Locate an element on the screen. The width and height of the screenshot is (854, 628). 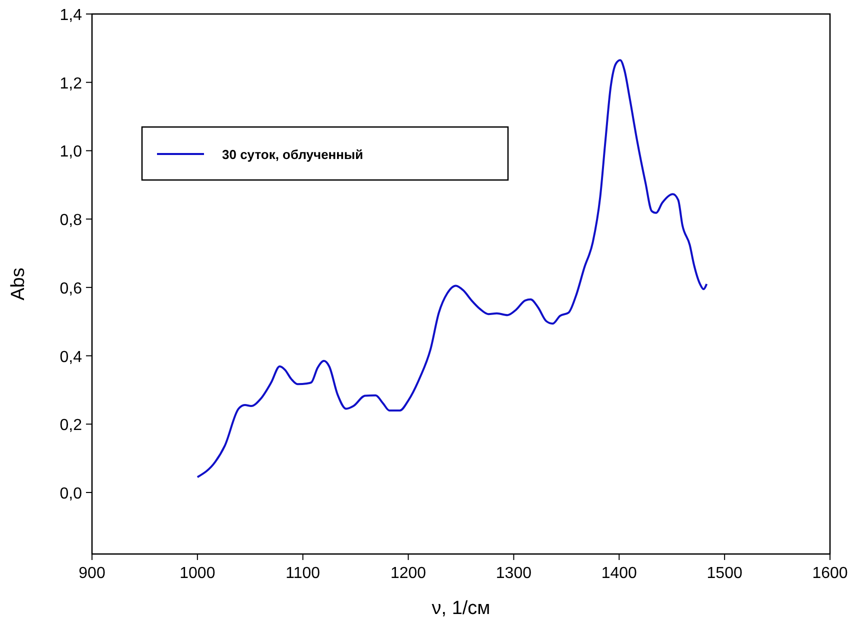
y-tick-label: 0,2 is located at coordinates (71, 425).